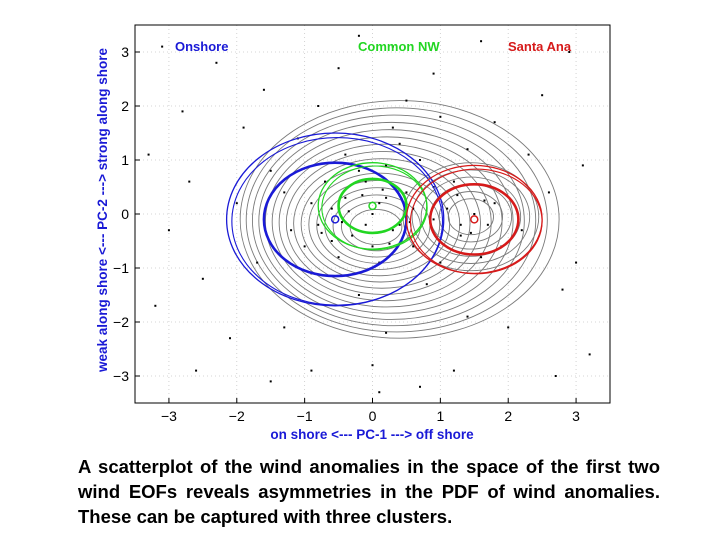  What do you see at coordinates (576, 416) in the screenshot?
I see `x-tick-label: 3` at bounding box center [576, 416].